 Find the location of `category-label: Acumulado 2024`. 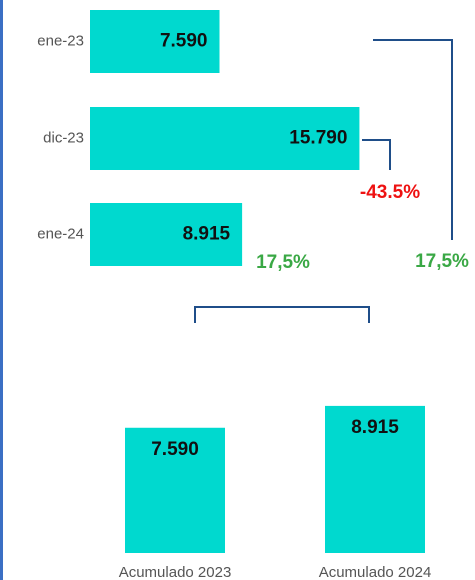

category-label: Acumulado 2024 is located at coordinates (375, 572).